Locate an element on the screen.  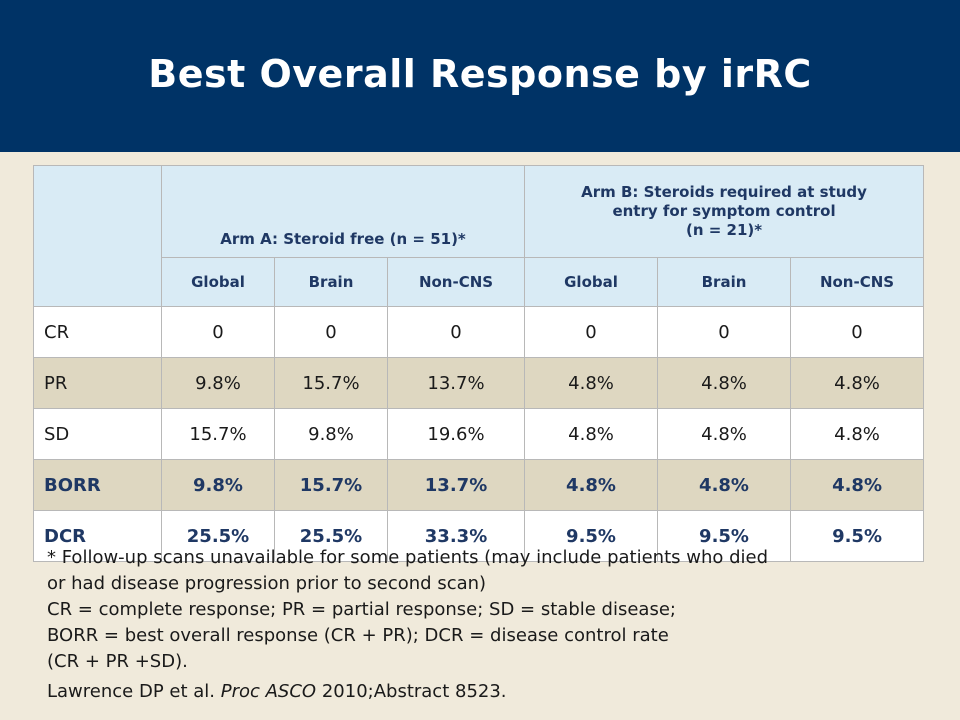
table-row-sd: SD 15.7% 9.8% 19.6% 4.8% 4.8% 4.8% is located at coordinates (479, 434).